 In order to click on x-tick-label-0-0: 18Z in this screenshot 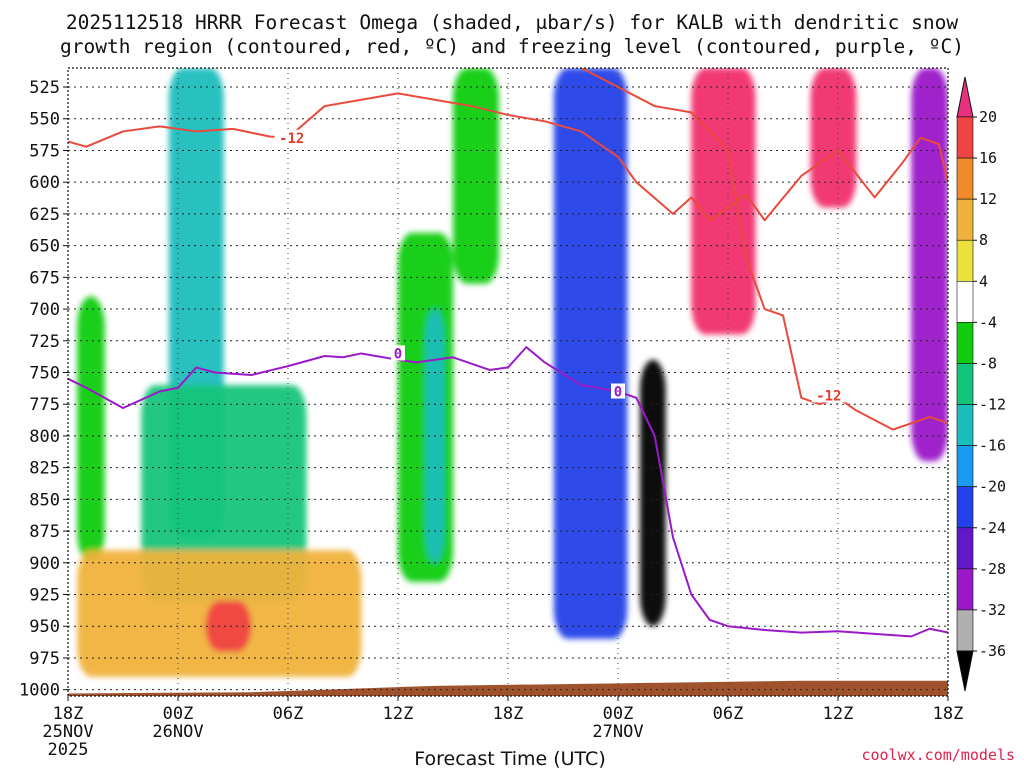, I will do `click(68, 714)`.